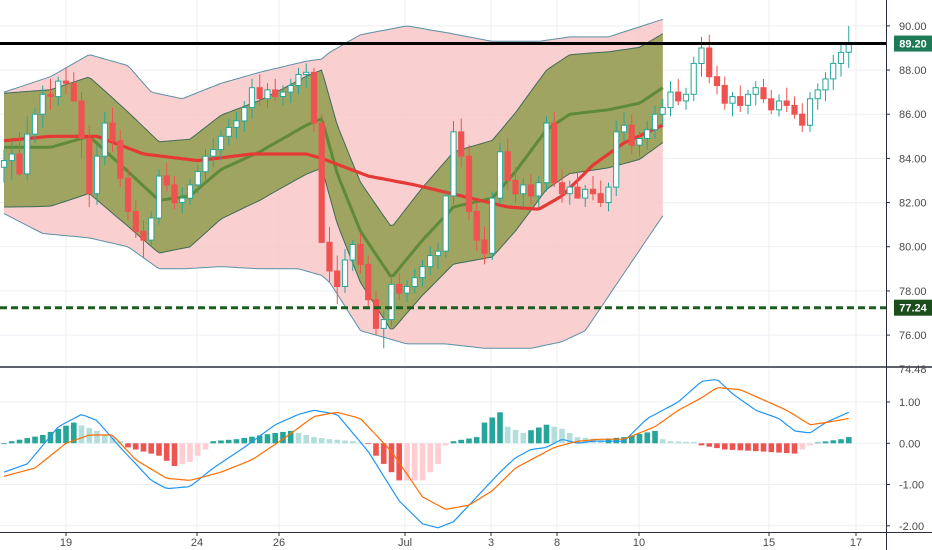 This screenshot has height=550, width=932. What do you see at coordinates (913, 307) in the screenshot?
I see `support-price-tag` at bounding box center [913, 307].